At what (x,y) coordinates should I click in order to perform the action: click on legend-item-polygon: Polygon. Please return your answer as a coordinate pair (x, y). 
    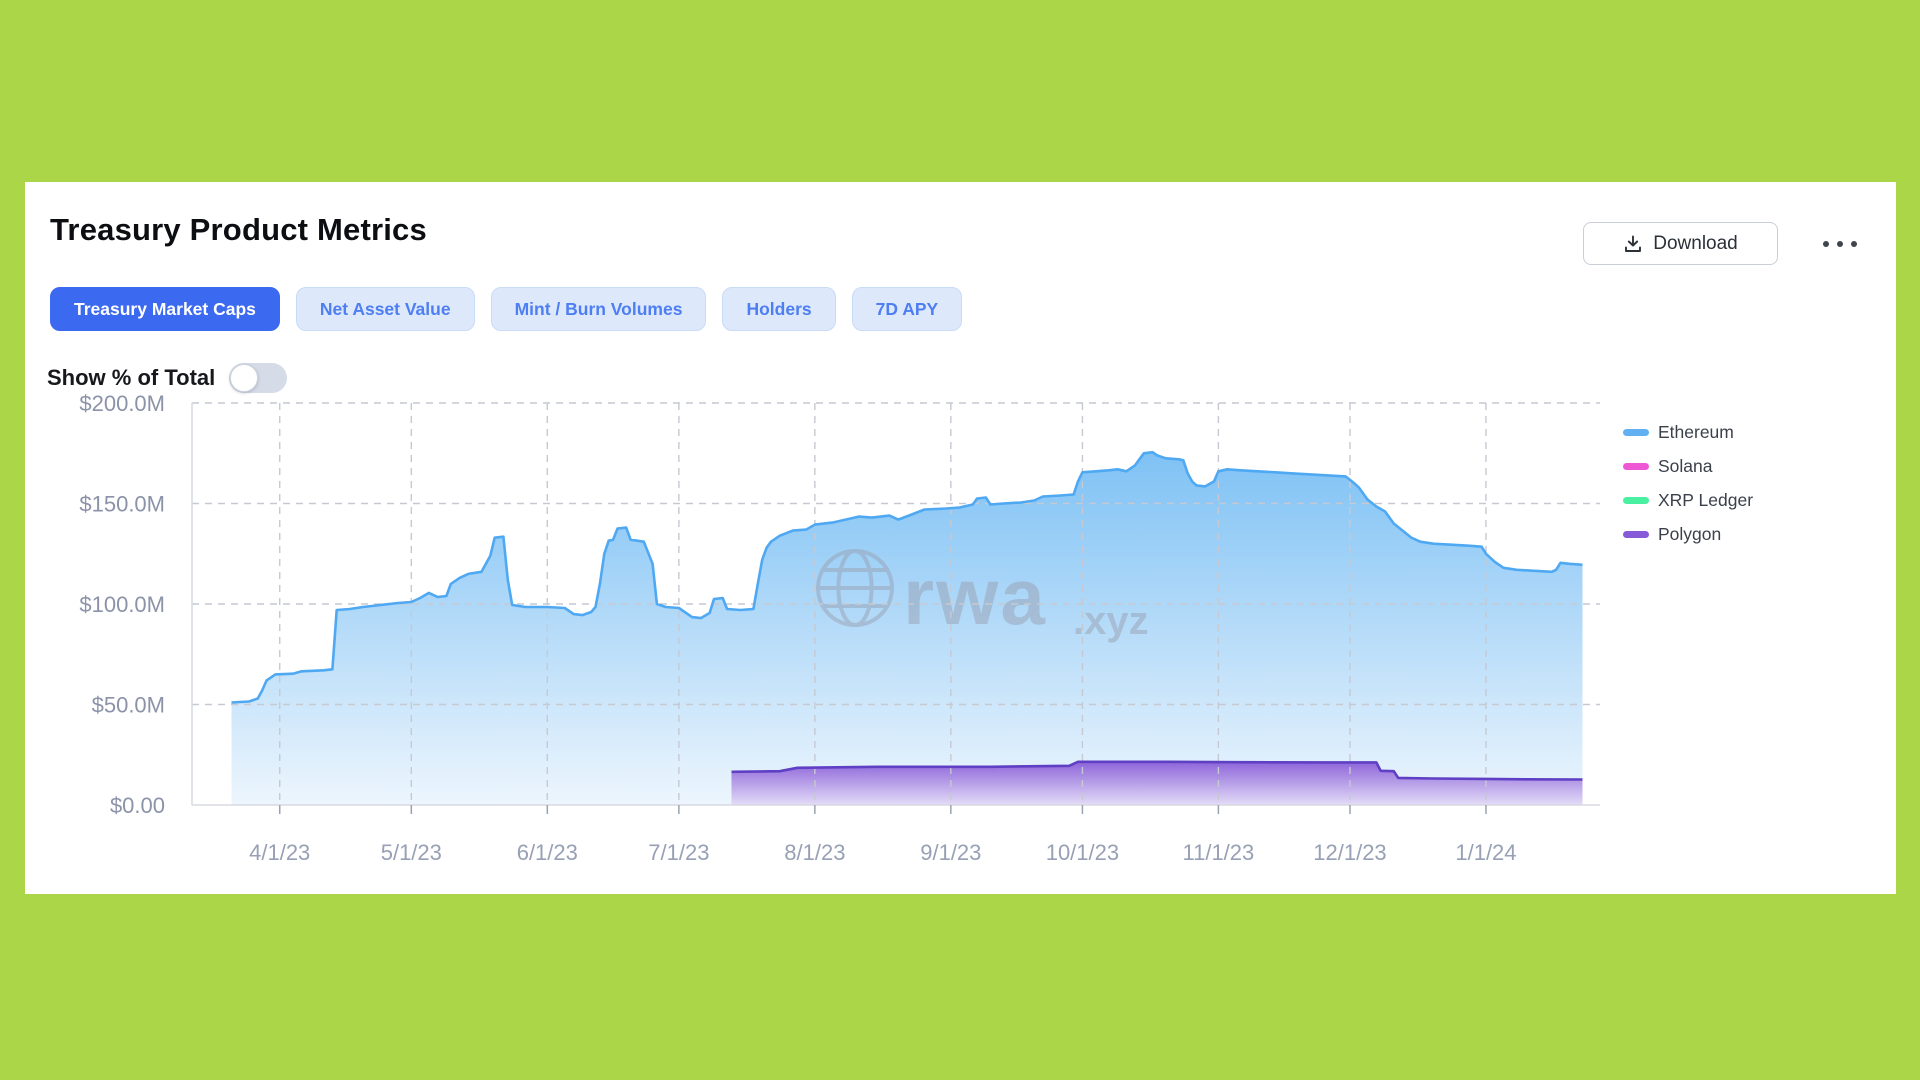
    Looking at the image, I should click on (1688, 534).